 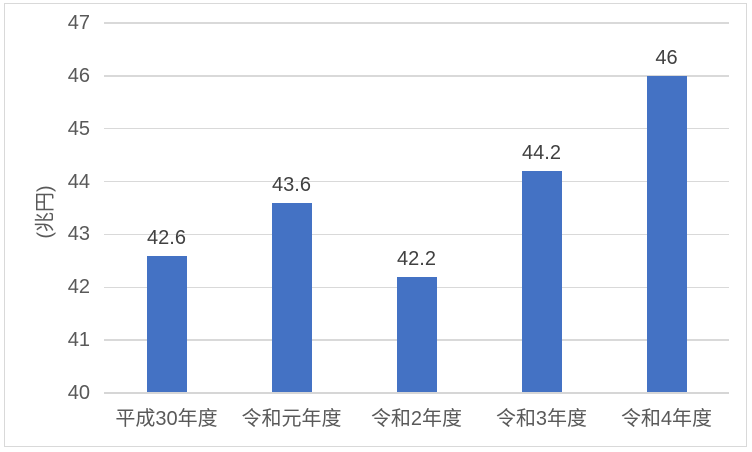 What do you see at coordinates (666, 419) in the screenshot?
I see `x-tick-label-令和4年度: 令和4年度` at bounding box center [666, 419].